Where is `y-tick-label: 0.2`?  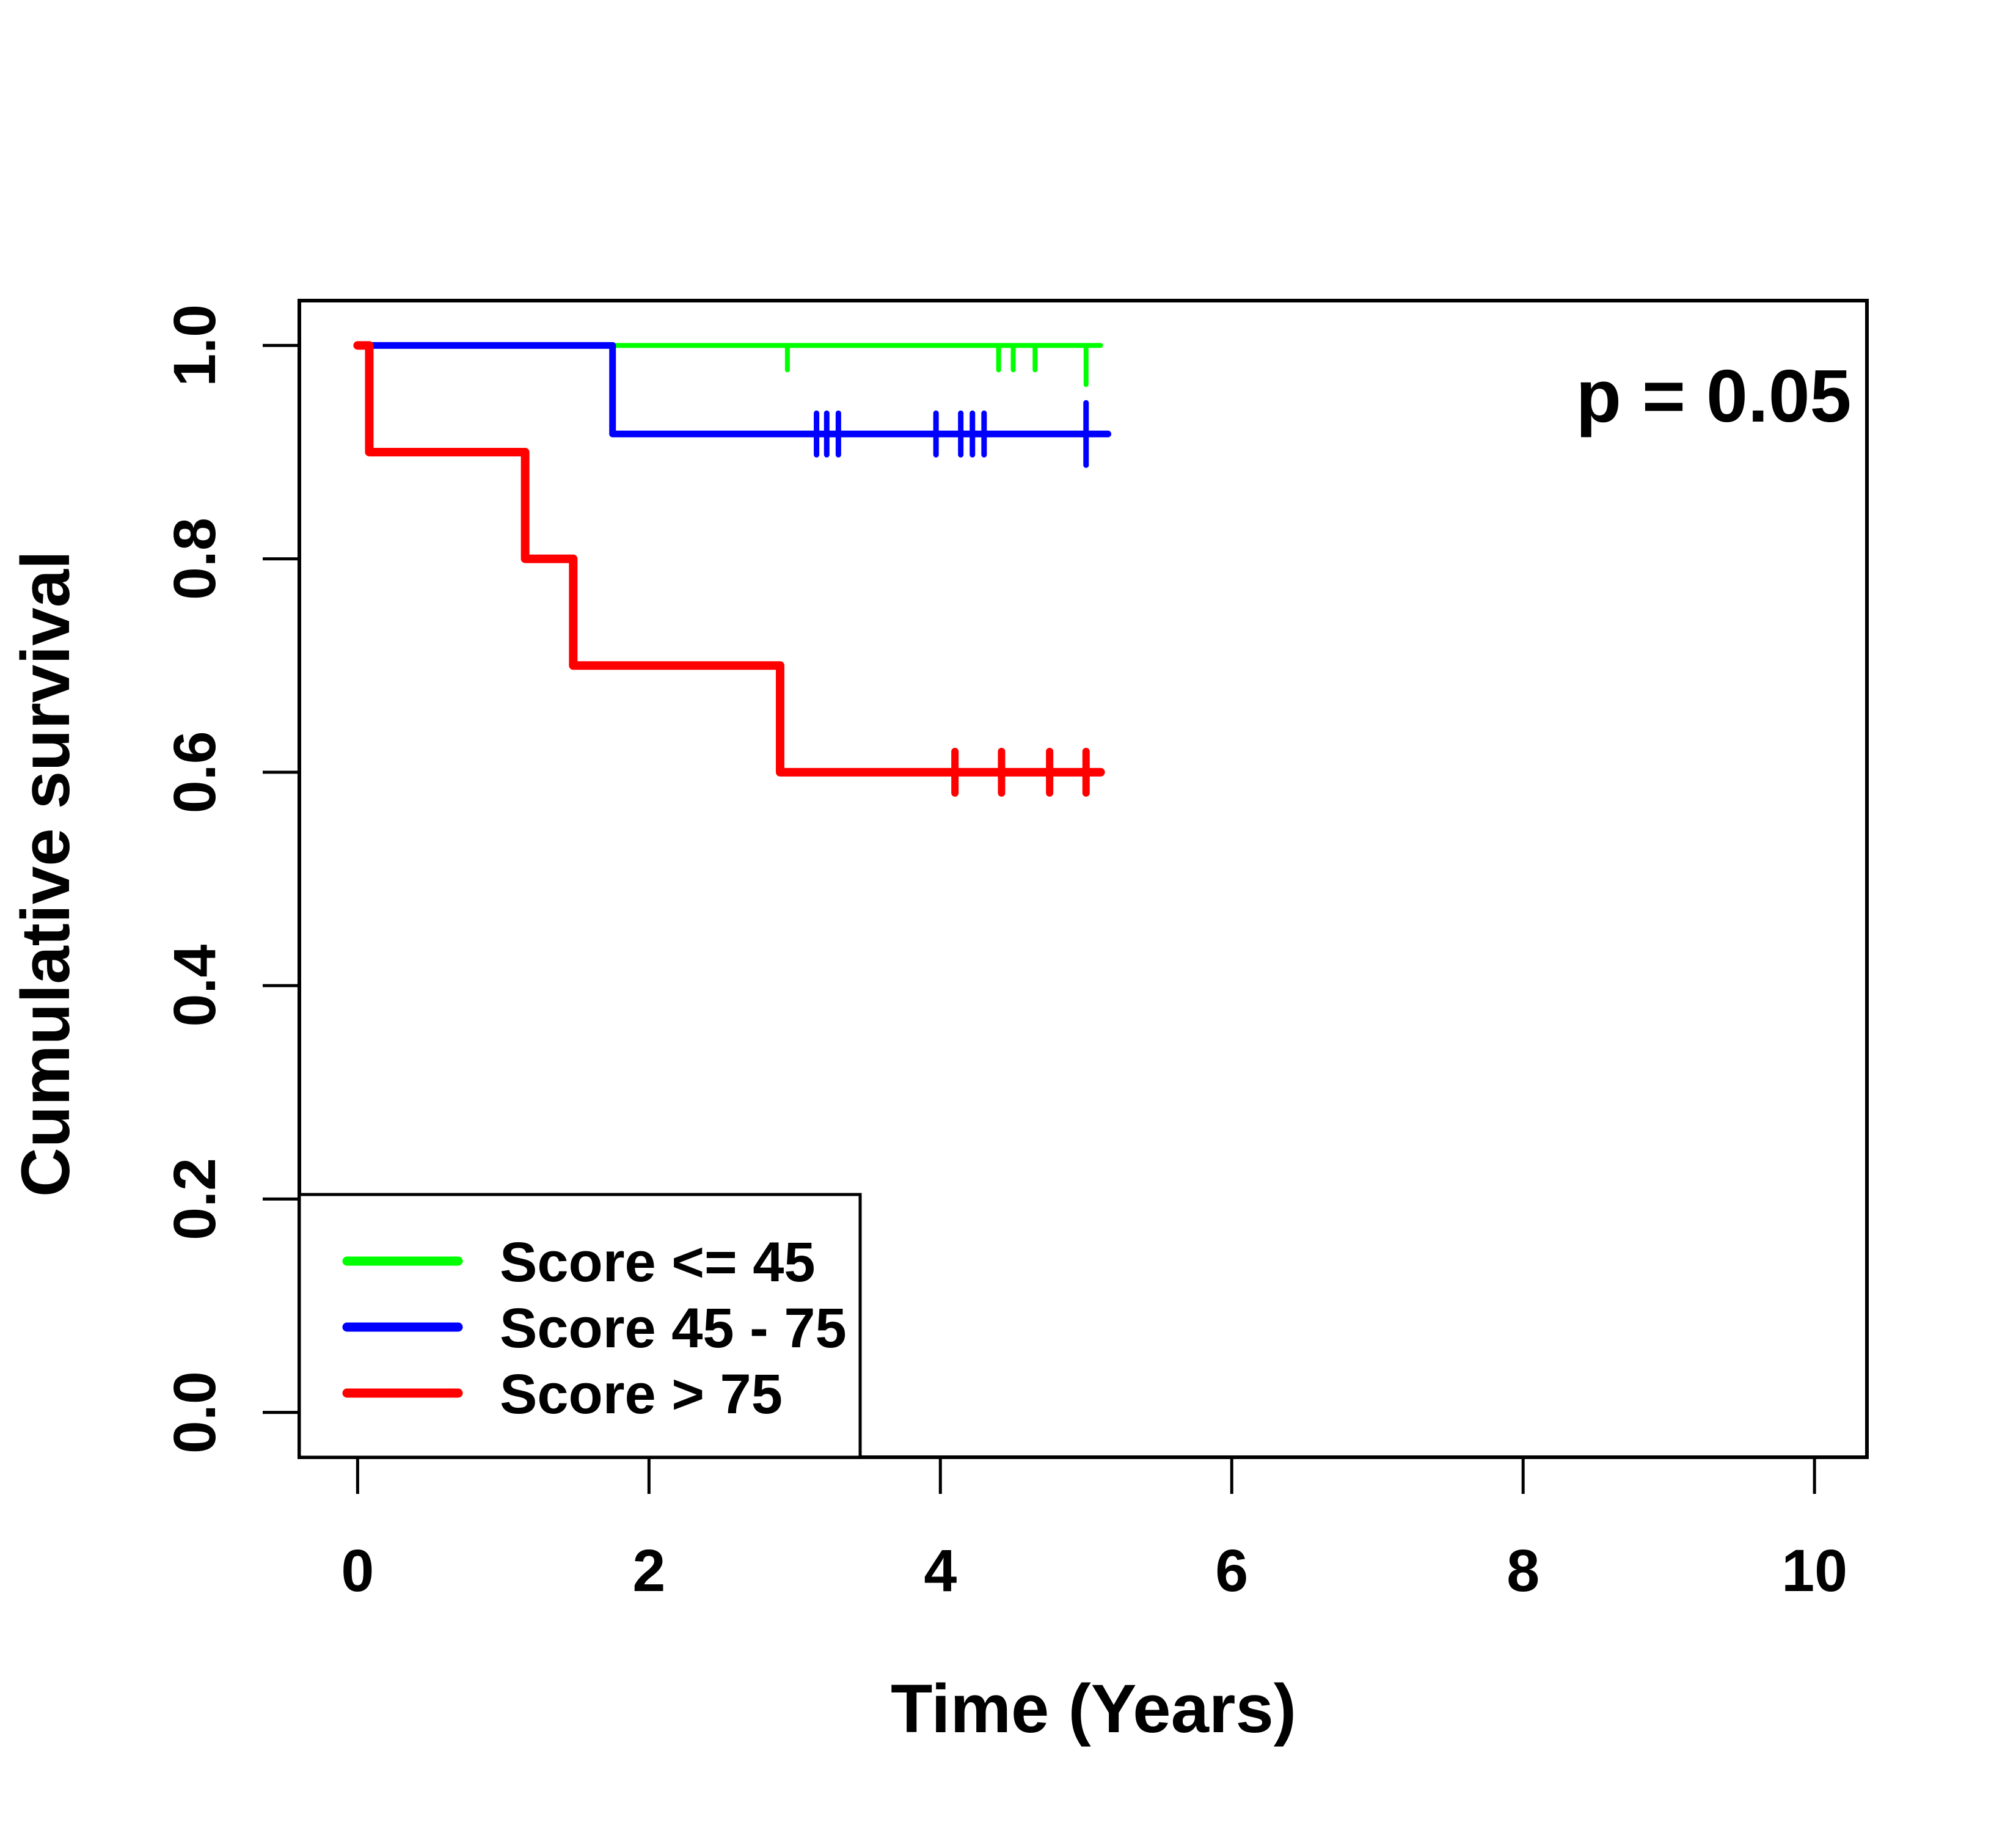 y-tick-label: 0.2 is located at coordinates (195, 1199).